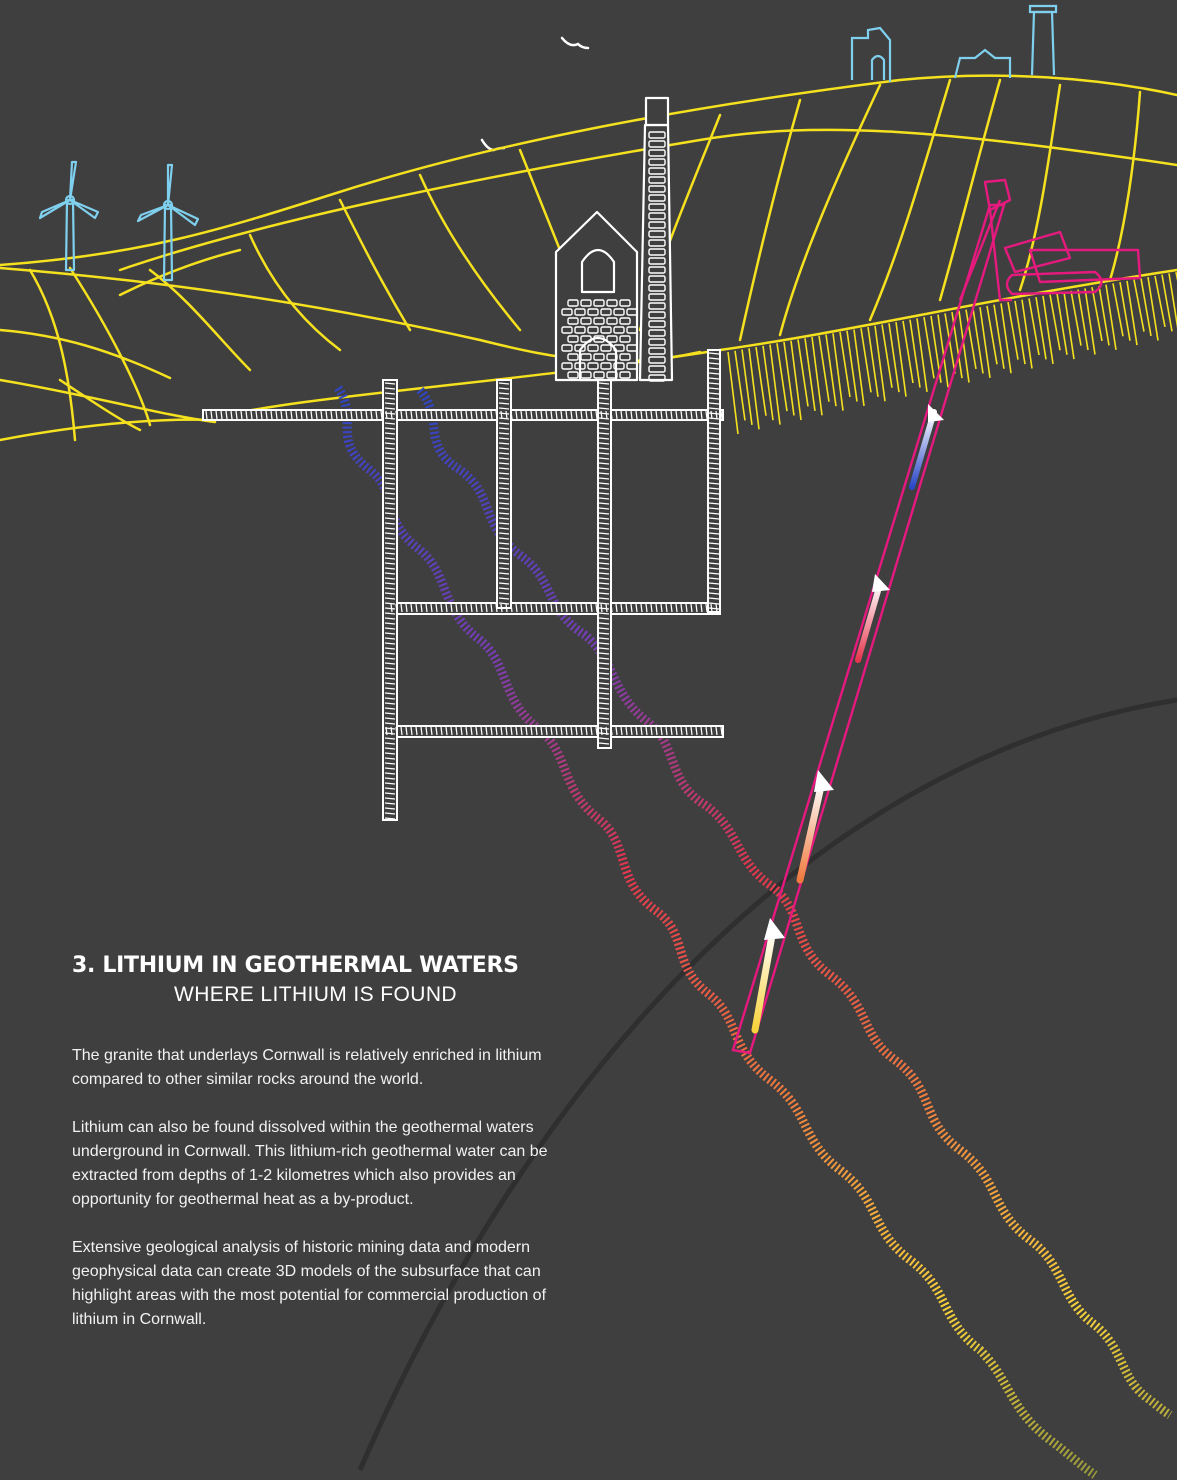 The image size is (1177, 1480). I want to click on engine-house-icon, so click(614, 239).